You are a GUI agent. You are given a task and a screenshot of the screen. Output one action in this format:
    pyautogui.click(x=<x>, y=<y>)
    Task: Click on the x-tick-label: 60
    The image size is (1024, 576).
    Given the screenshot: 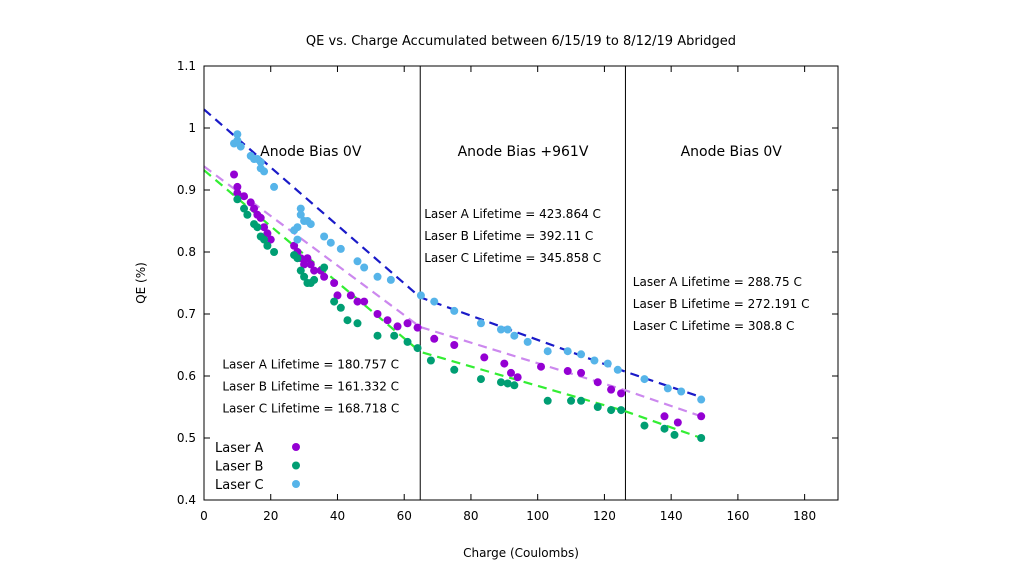 What is the action you would take?
    pyautogui.click(x=404, y=516)
    